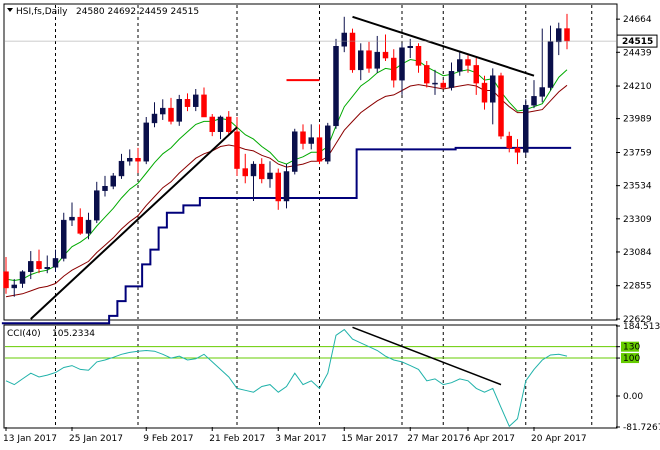 This screenshot has width=660, height=450. Describe the element at coordinates (310, 352) in the screenshot. I see `cci-level-lines` at that location.